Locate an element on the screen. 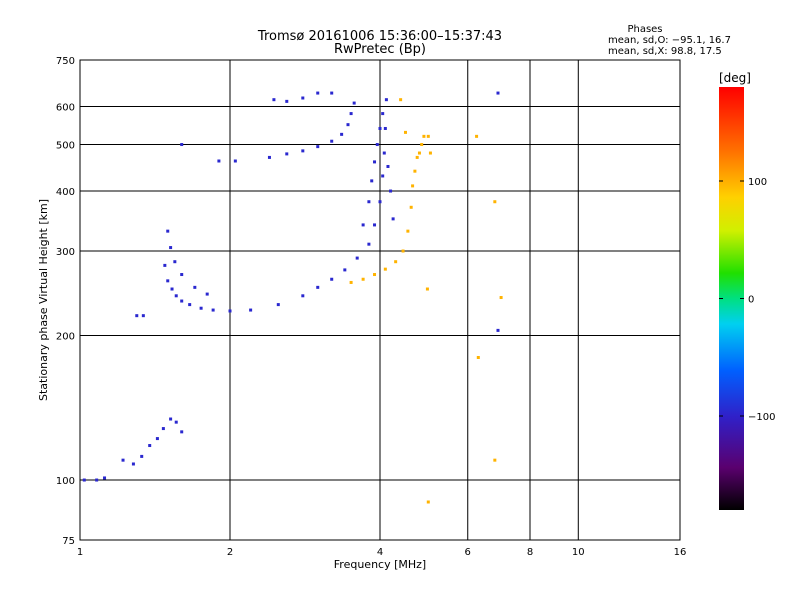 This screenshot has height=600, width=800. phase-stats-o: mean, sd,O: −95.1, 16.7 is located at coordinates (669, 40).